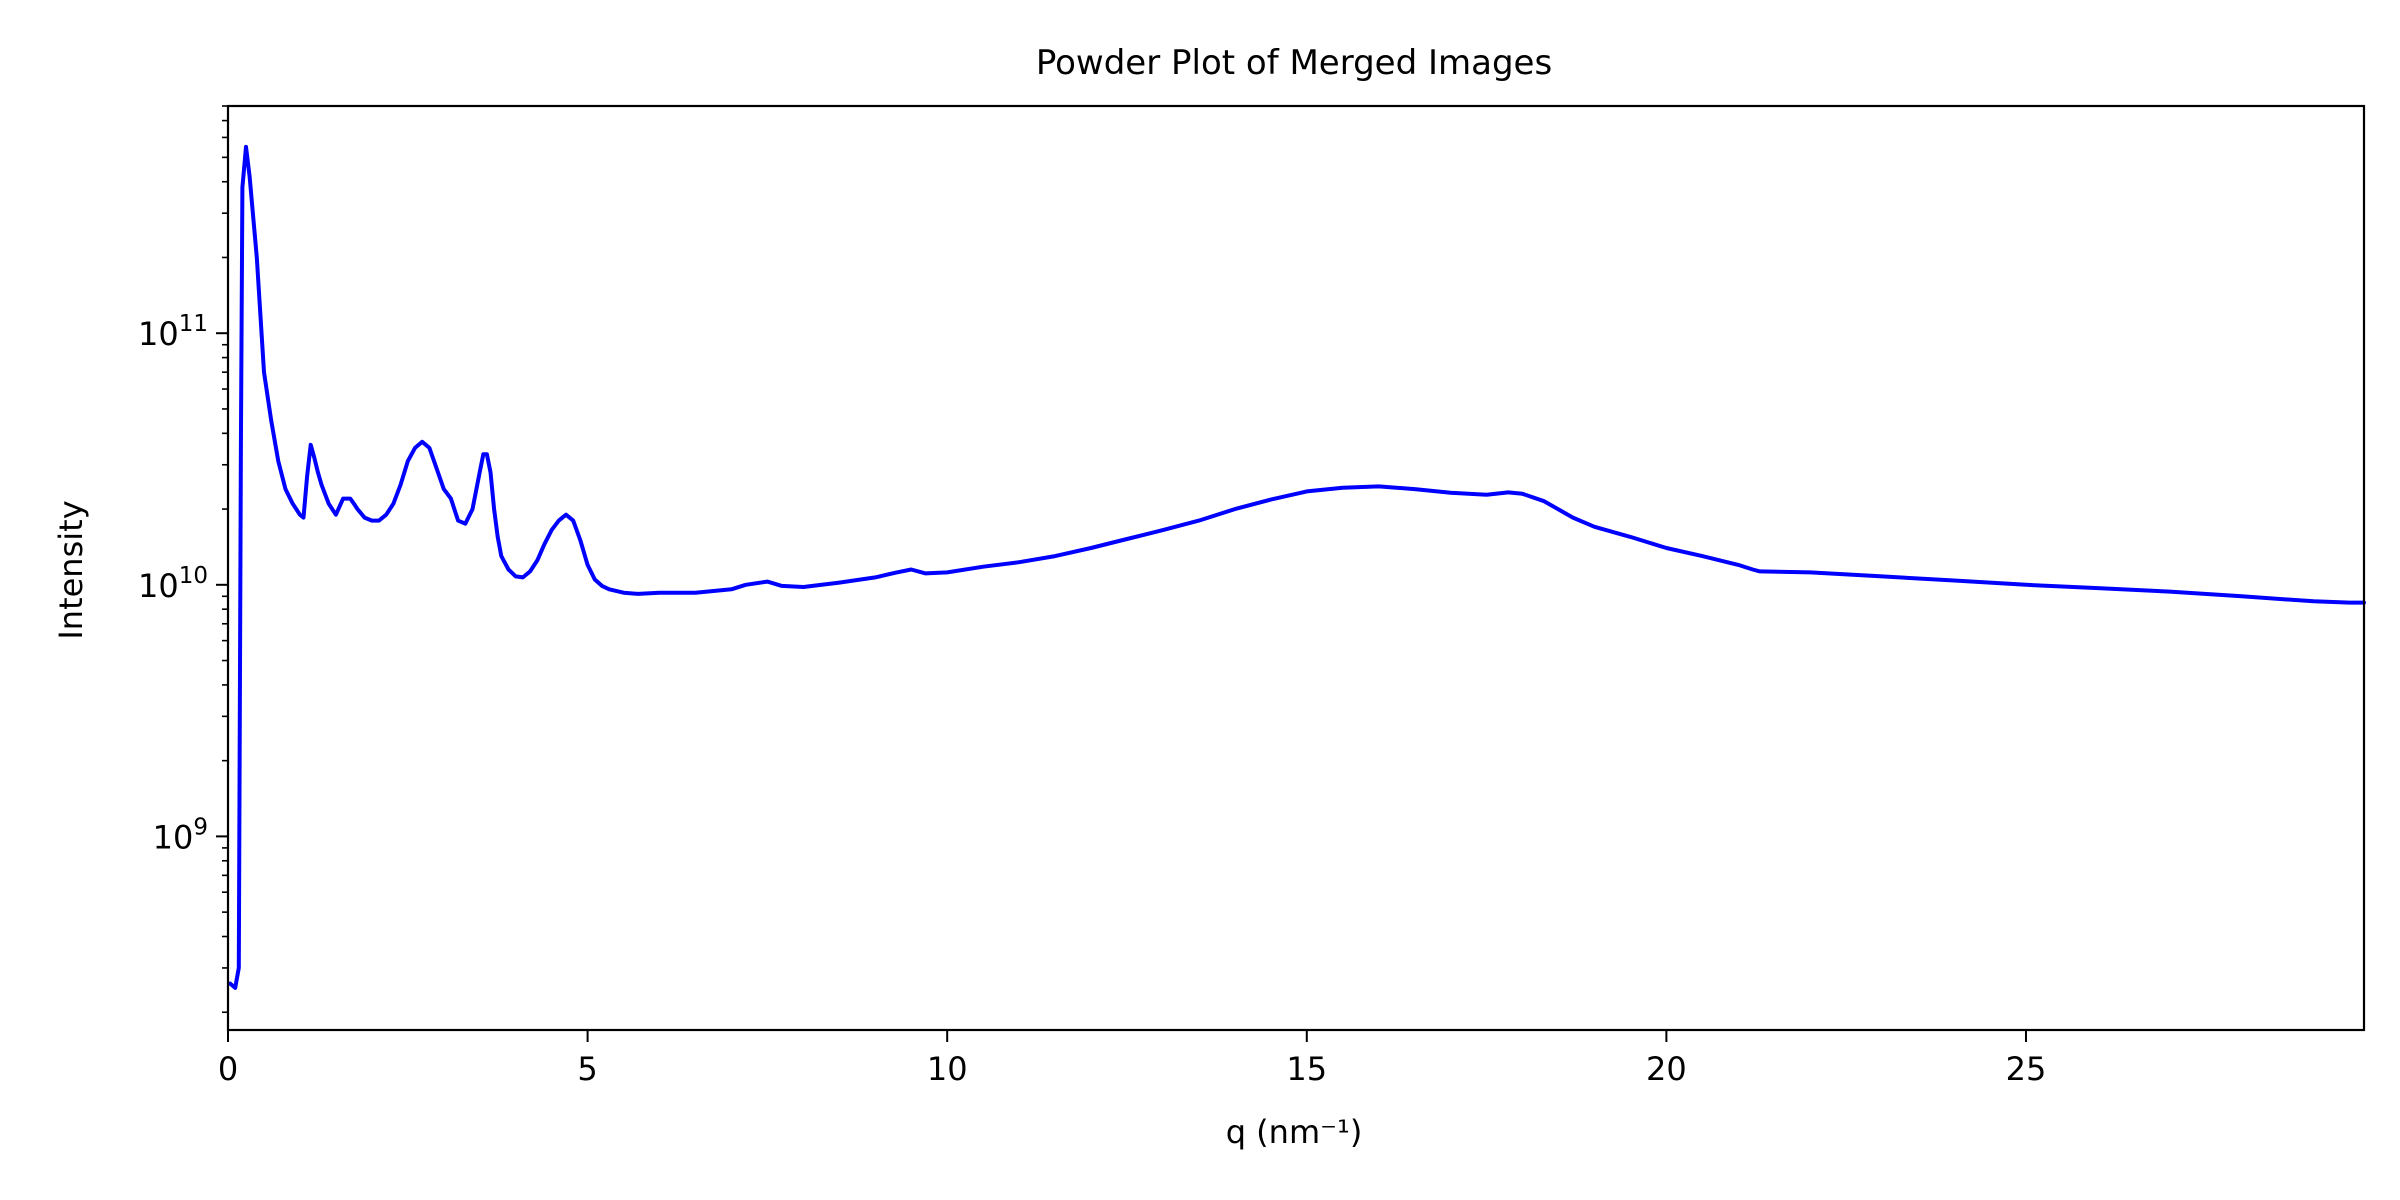 The width and height of the screenshot is (2400, 1200). Describe the element at coordinates (180, 835) in the screenshot. I see `y-tick-label: 109` at that location.